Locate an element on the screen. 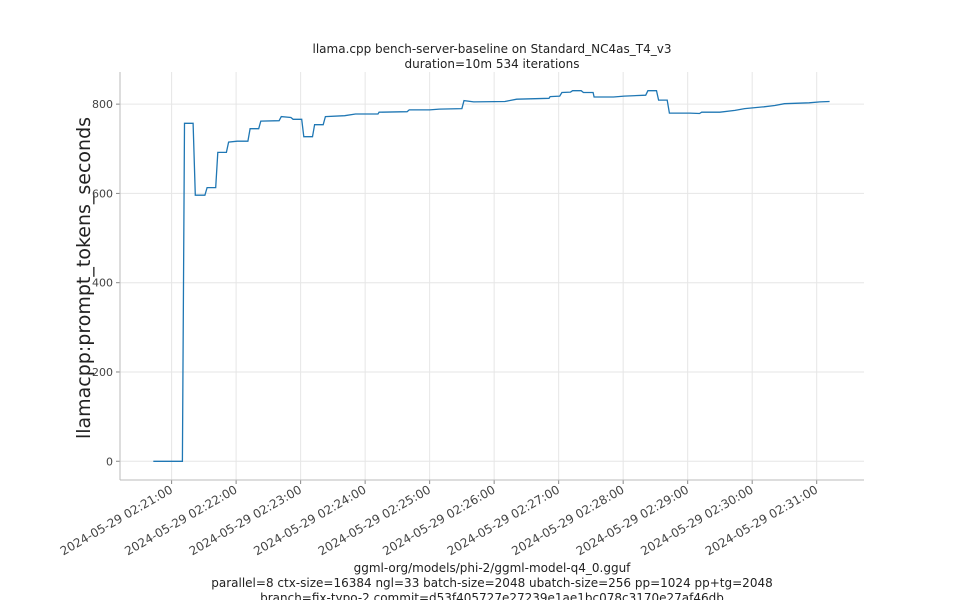 Image resolution: width=960 pixels, height=600 pixels. y-tick-label: 600 is located at coordinates (102, 193).